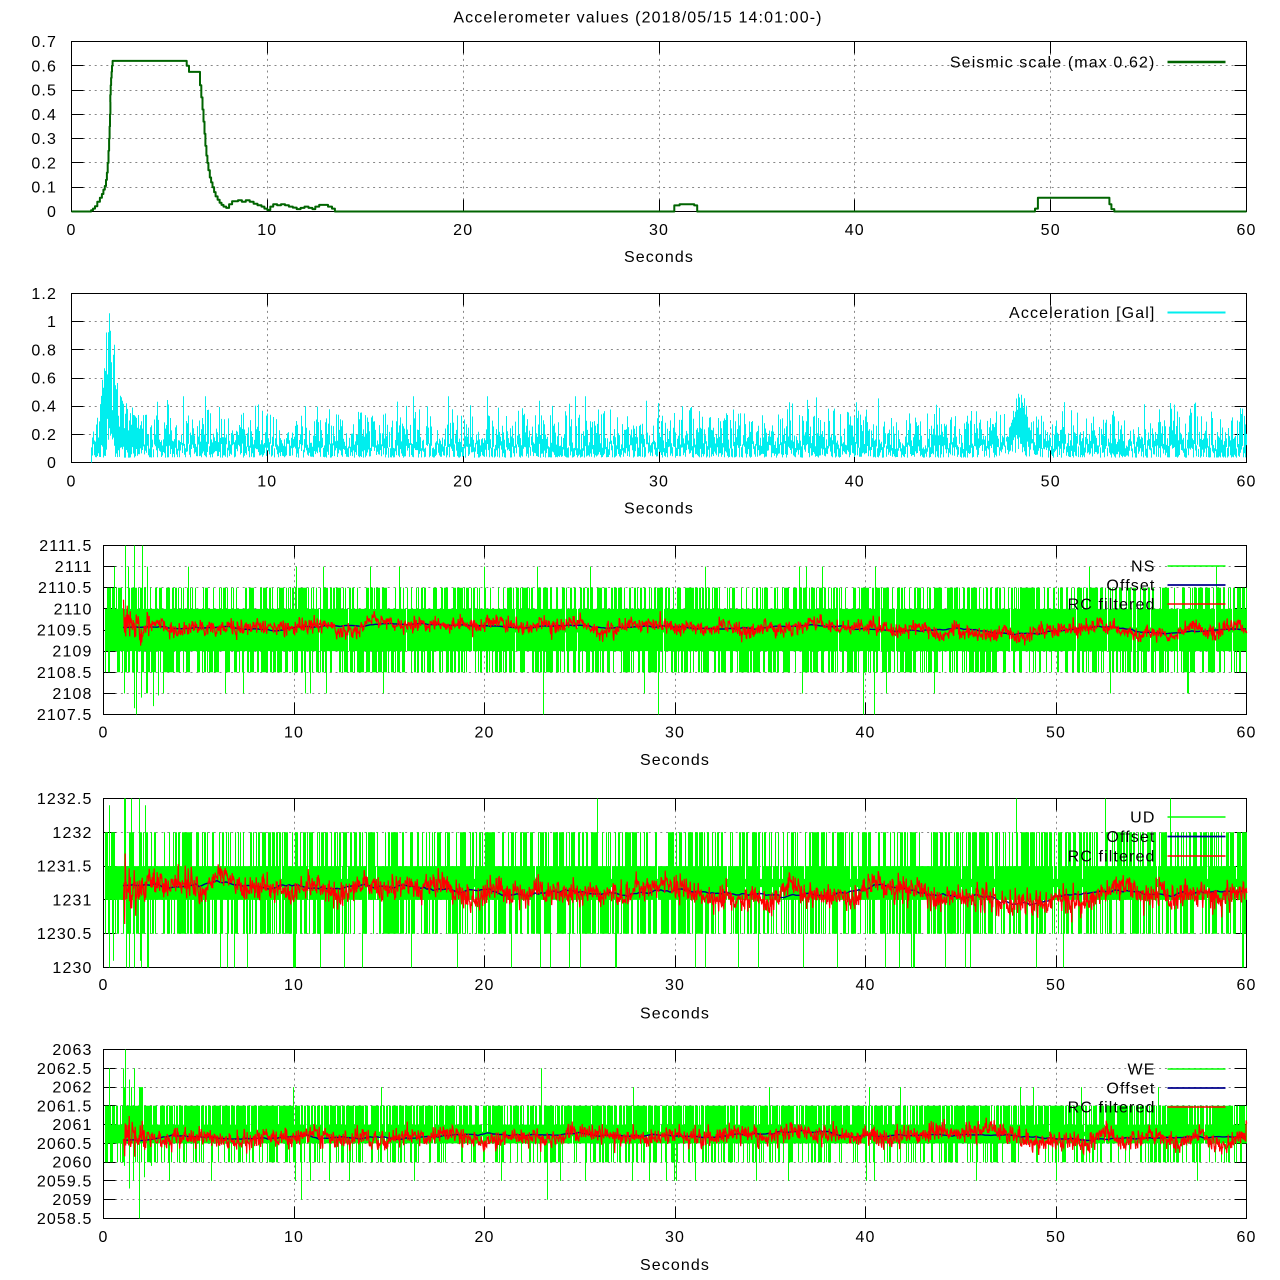 The height and width of the screenshot is (1280, 1280). I want to click on svg-text: WE, so click(1141, 1070).